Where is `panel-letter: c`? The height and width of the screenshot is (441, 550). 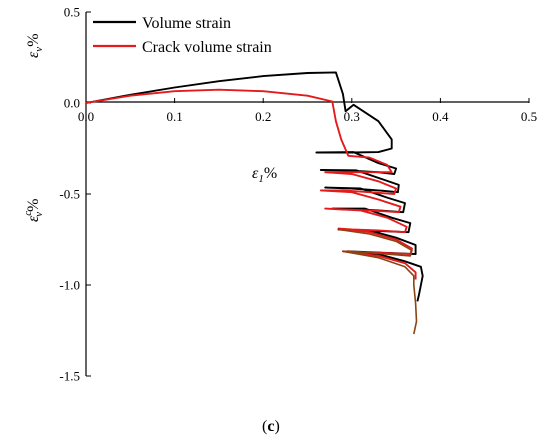 panel-letter: c is located at coordinates (270, 426).